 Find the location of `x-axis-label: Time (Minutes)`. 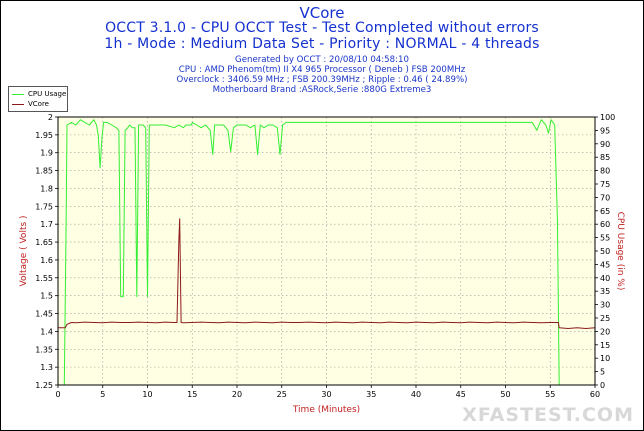

x-axis-label: Time (Minutes) is located at coordinates (326, 410).